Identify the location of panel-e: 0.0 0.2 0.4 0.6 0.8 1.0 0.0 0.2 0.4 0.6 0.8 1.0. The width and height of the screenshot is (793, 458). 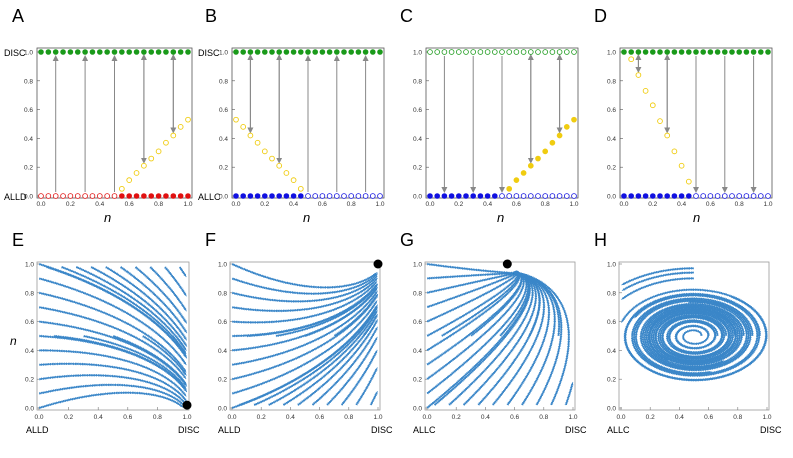
(108, 342).